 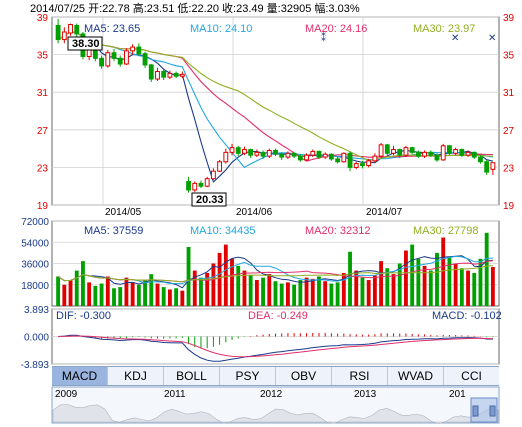 I want to click on tab-wvad: WVAD, so click(x=416, y=376).